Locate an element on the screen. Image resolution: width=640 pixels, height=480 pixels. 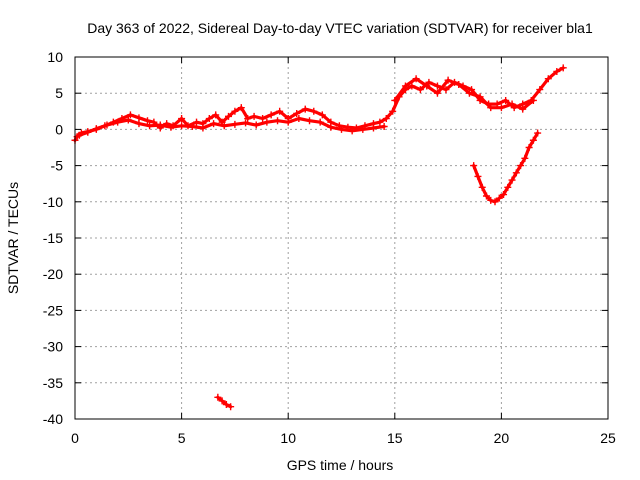
series-dip-trace is located at coordinates (506, 167).